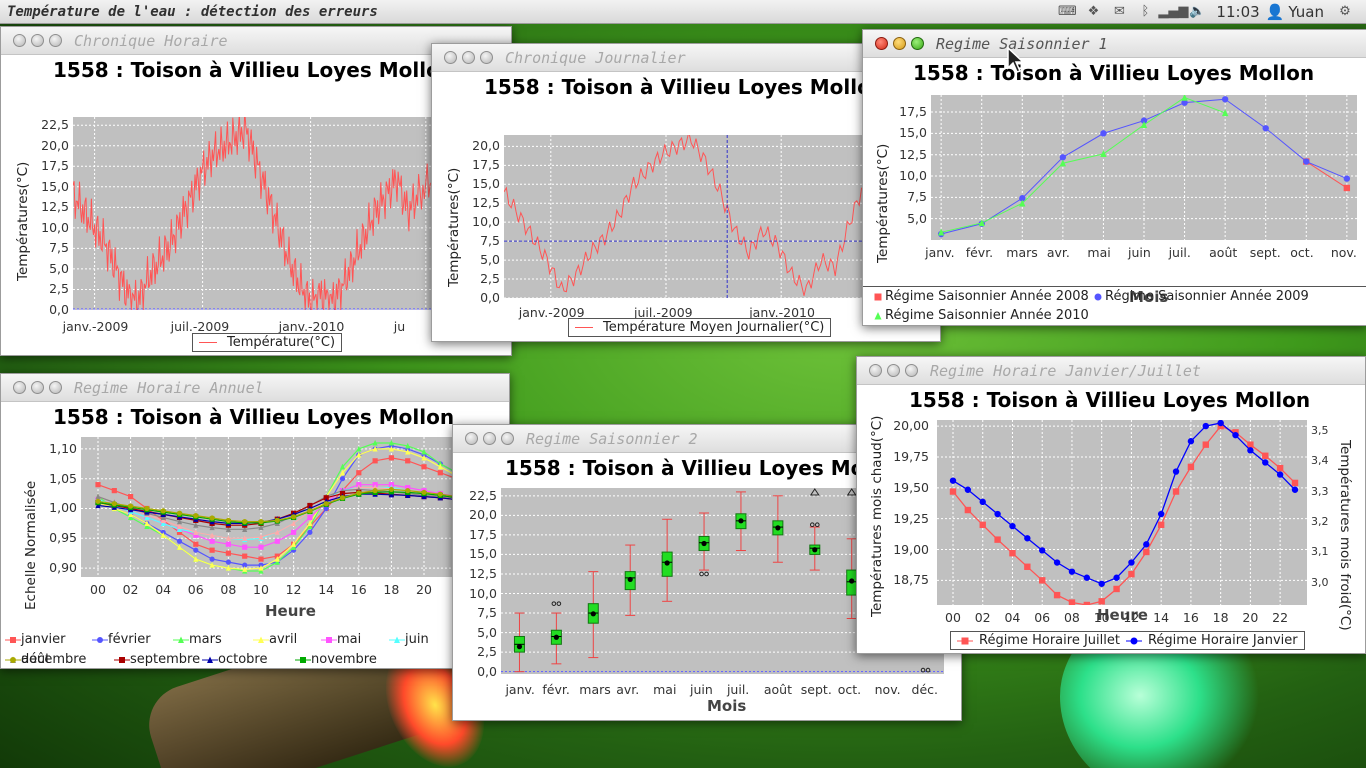 The image size is (1366, 768). Describe the element at coordinates (559, 603) in the screenshot. I see `outlier` at that location.